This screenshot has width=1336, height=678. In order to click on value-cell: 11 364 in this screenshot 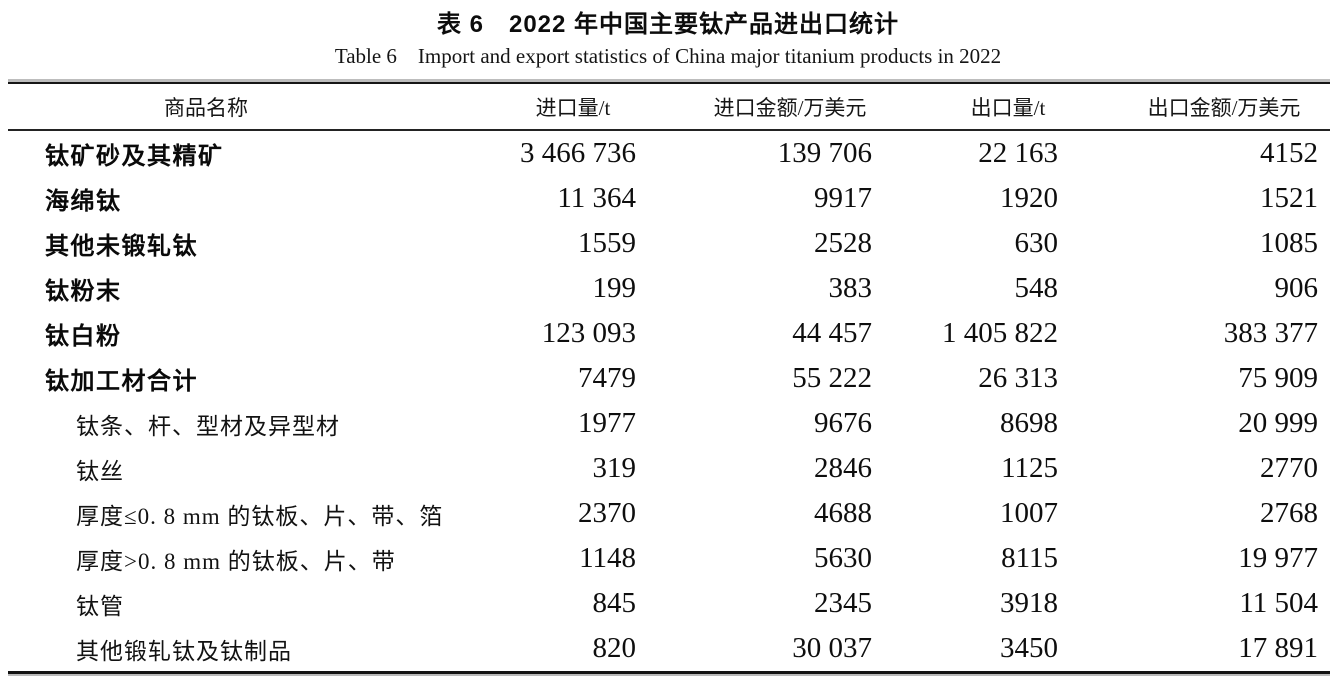, I will do `click(596, 198)`.